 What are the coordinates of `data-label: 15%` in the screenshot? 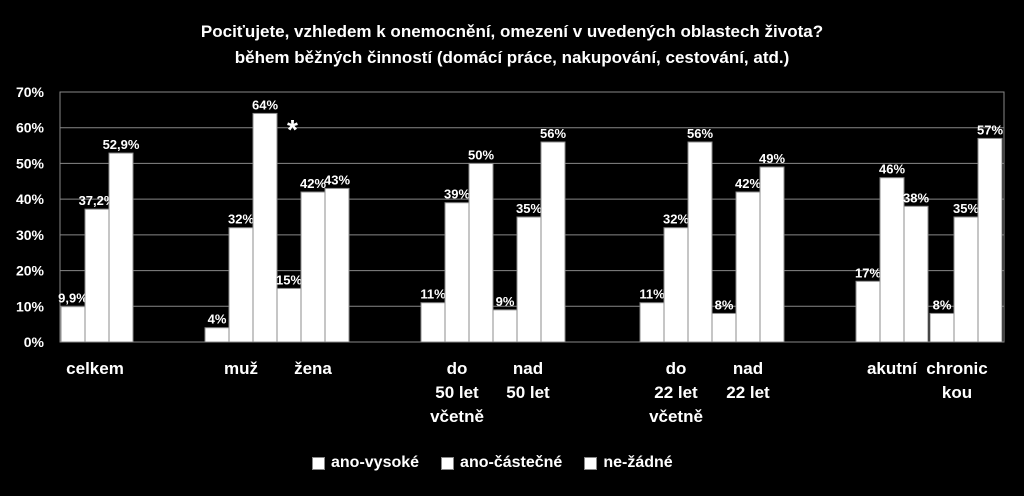 It's located at (289, 279).